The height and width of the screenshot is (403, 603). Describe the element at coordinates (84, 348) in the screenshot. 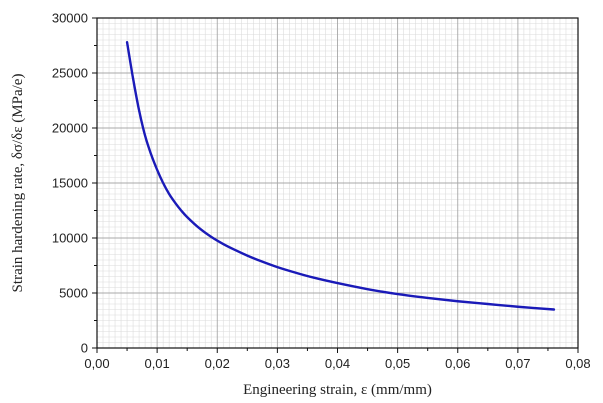

I see `y-tick-label: 0` at that location.